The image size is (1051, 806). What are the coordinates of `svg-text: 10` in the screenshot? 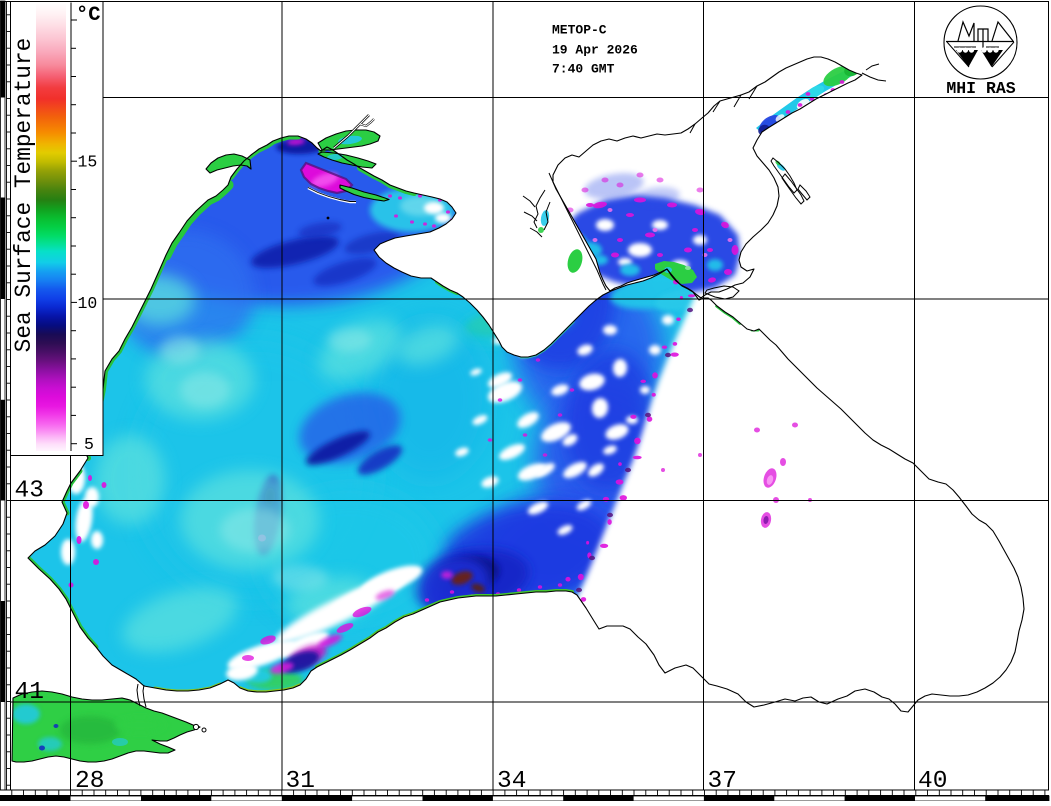 It's located at (88, 303).